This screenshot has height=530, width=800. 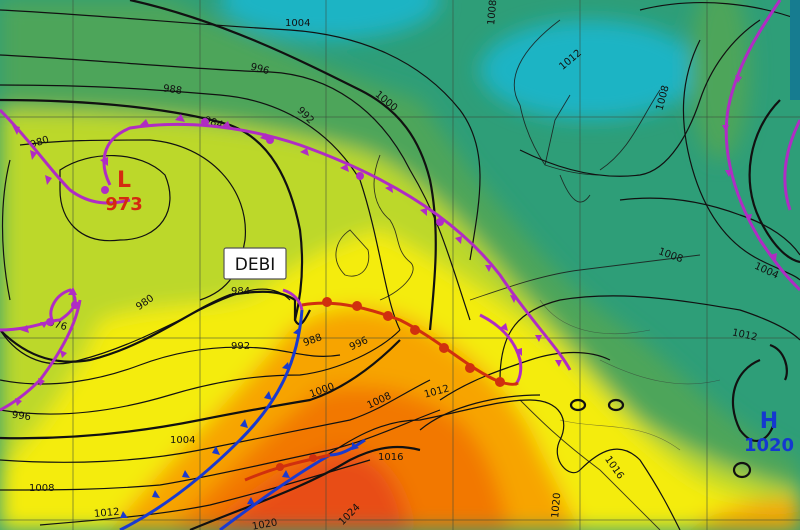 I want to click on high-pressure-value: 1020, so click(x=769, y=445).